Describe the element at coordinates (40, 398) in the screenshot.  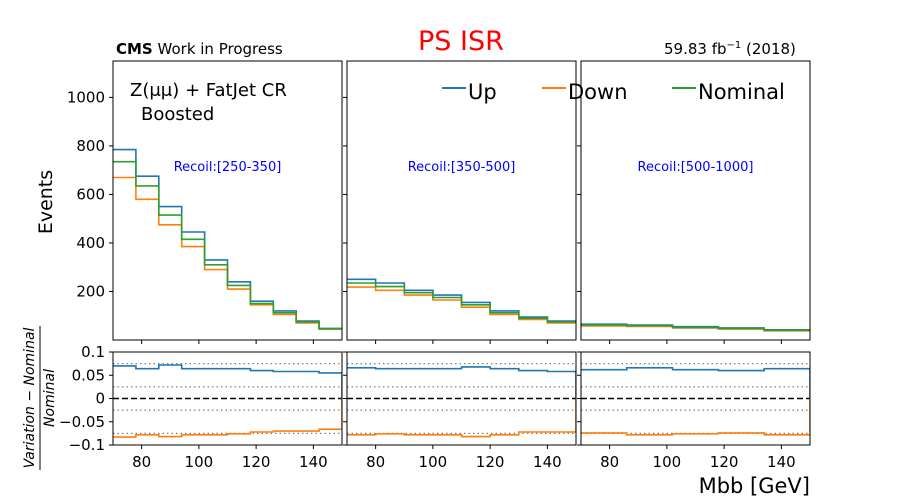
I see `ratio-y-axis-label: Variation − Nominal Nominal` at that location.